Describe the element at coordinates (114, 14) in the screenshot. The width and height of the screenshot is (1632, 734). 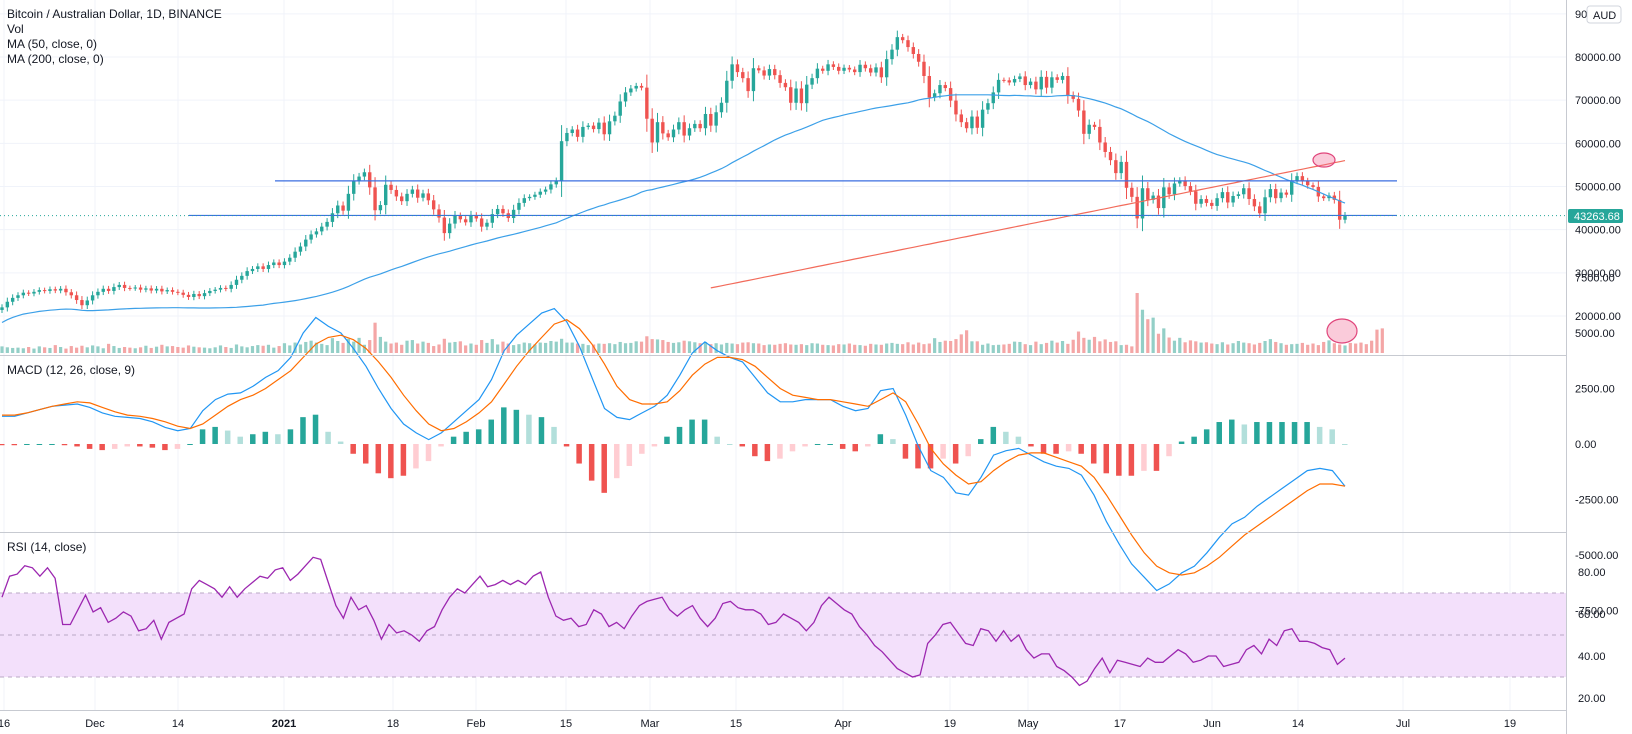
I see `chart-title: Bitcoin / Australian Dollar, 1D, BINANCE` at that location.